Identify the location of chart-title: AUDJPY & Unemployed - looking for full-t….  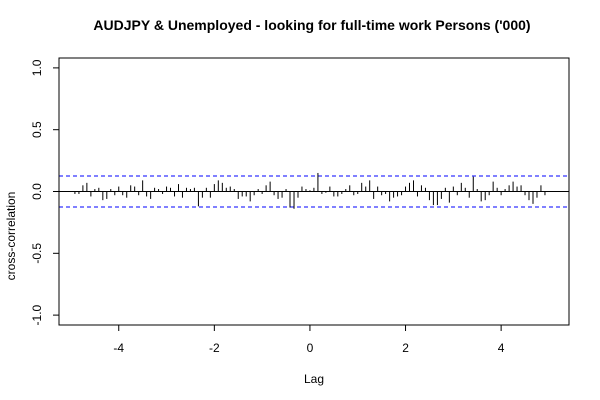
(311, 25).